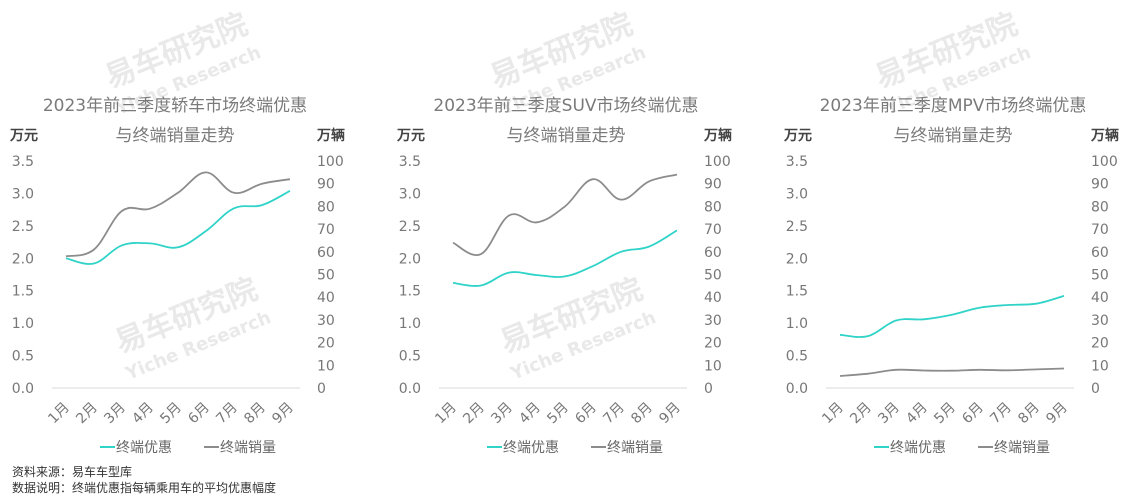  Describe the element at coordinates (1057, 414) in the screenshot. I see `x-tick: 9月` at that location.